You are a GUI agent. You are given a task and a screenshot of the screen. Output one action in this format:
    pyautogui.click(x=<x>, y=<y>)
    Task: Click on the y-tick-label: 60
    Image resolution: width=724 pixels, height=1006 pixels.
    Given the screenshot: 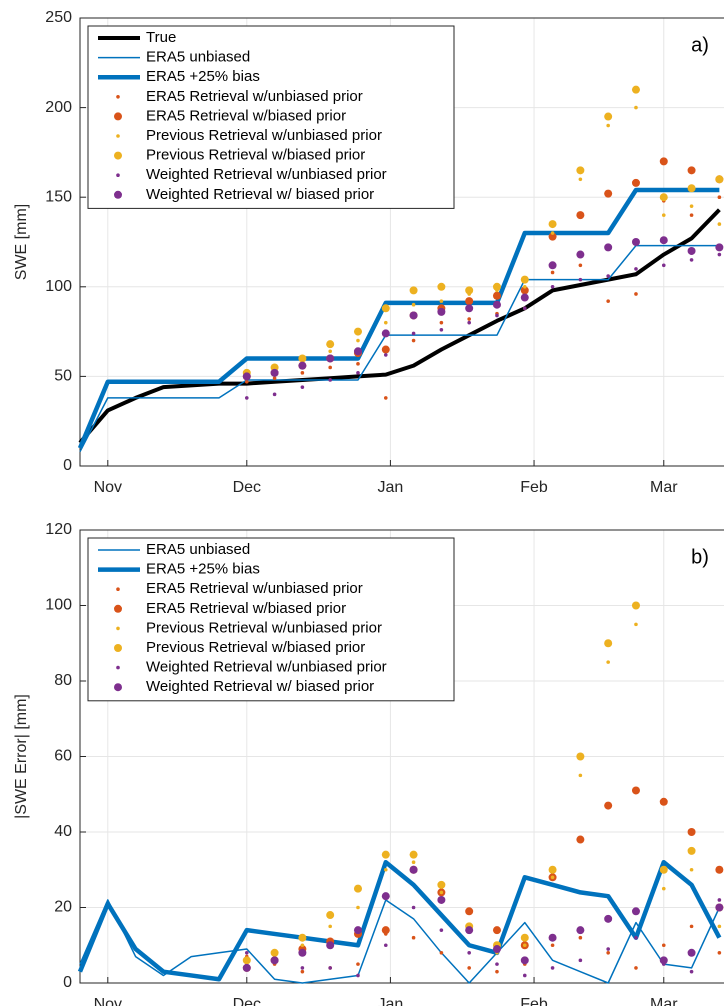 What is the action you would take?
    pyautogui.click(x=63, y=756)
    